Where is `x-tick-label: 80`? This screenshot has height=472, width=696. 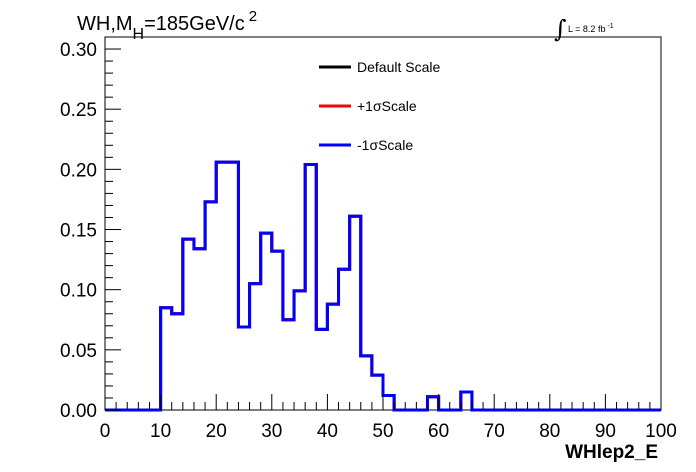
x-tick-label: 80 is located at coordinates (549, 431).